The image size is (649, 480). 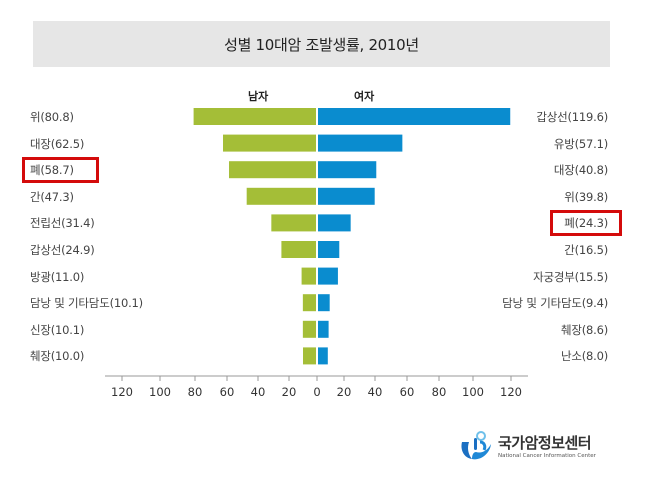 I want to click on male-category-label: 간(47.3), so click(x=52, y=196).